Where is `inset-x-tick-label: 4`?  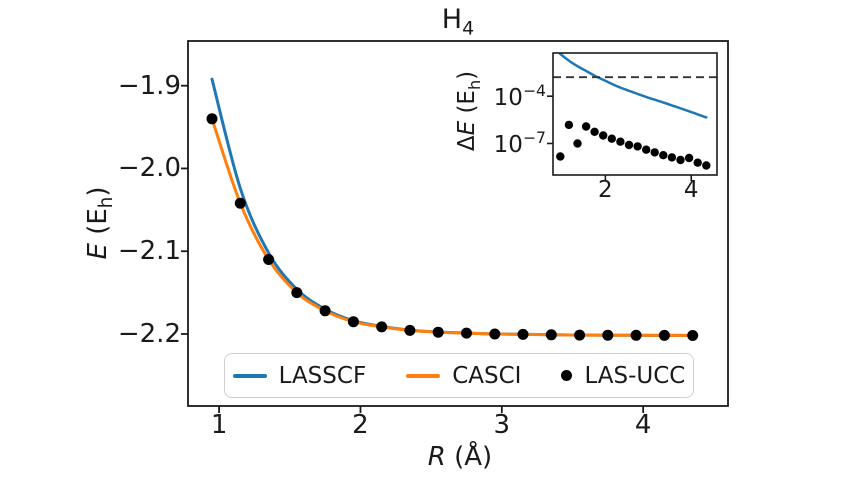 inset-x-tick-label: 4 is located at coordinates (691, 190).